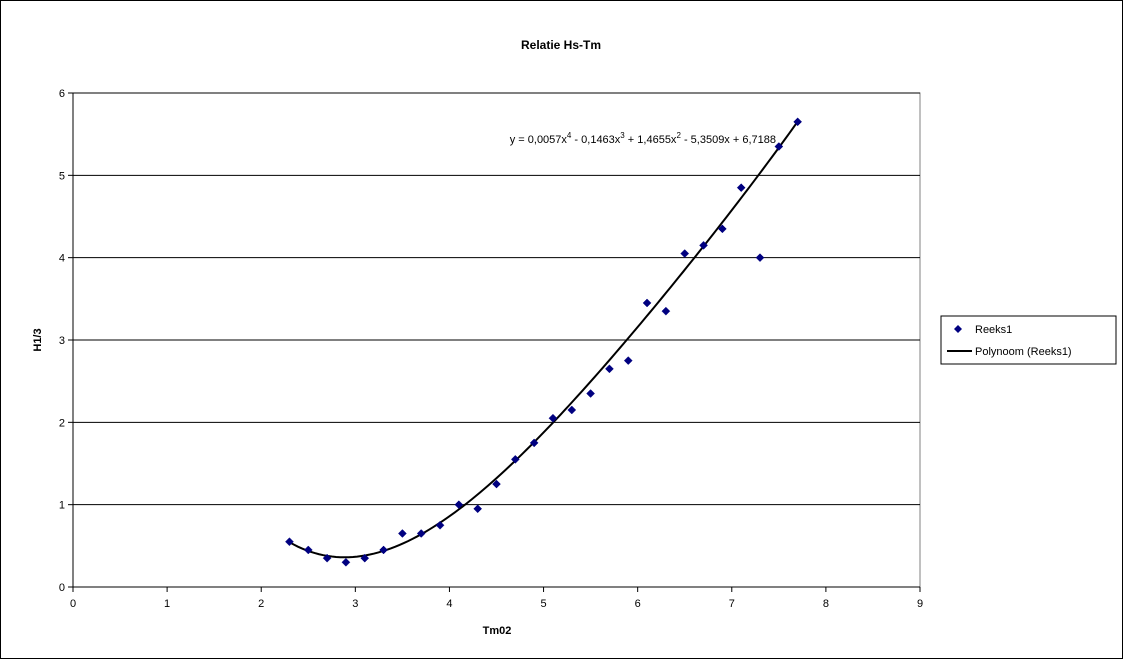 The image size is (1123, 659). What do you see at coordinates (62, 506) in the screenshot?
I see `y-tick-label: 1` at bounding box center [62, 506].